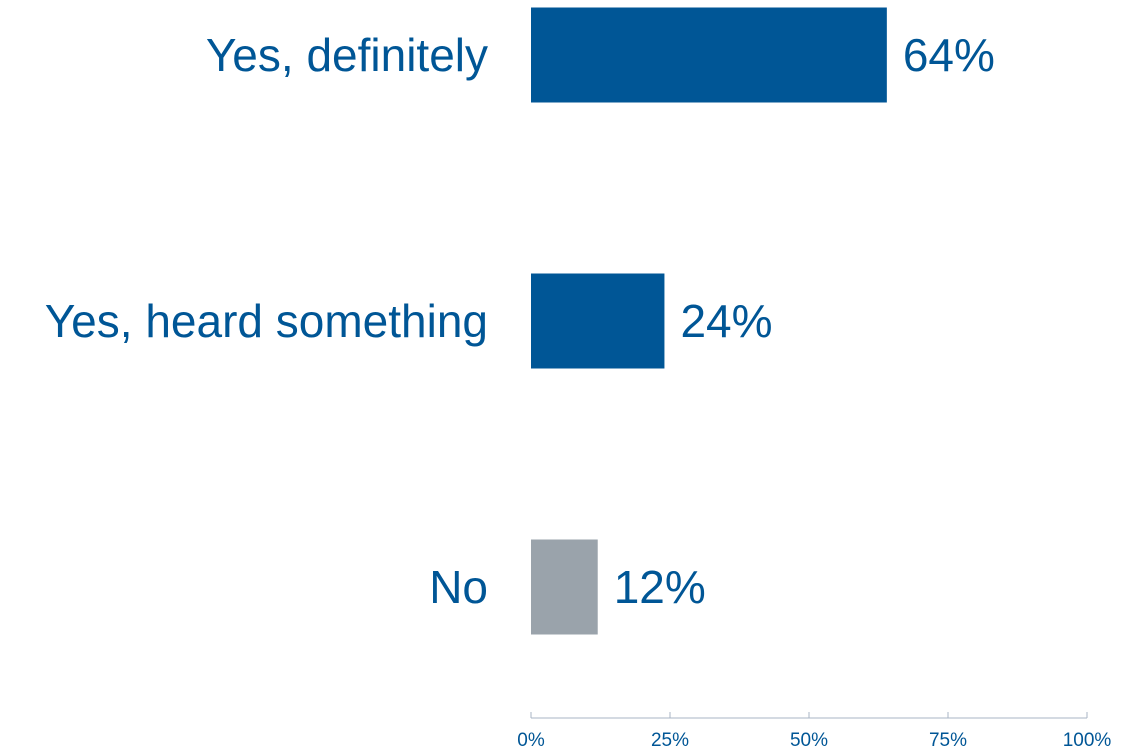  Describe the element at coordinates (809, 740) in the screenshot. I see `x-tick-label-2: 50%` at that location.